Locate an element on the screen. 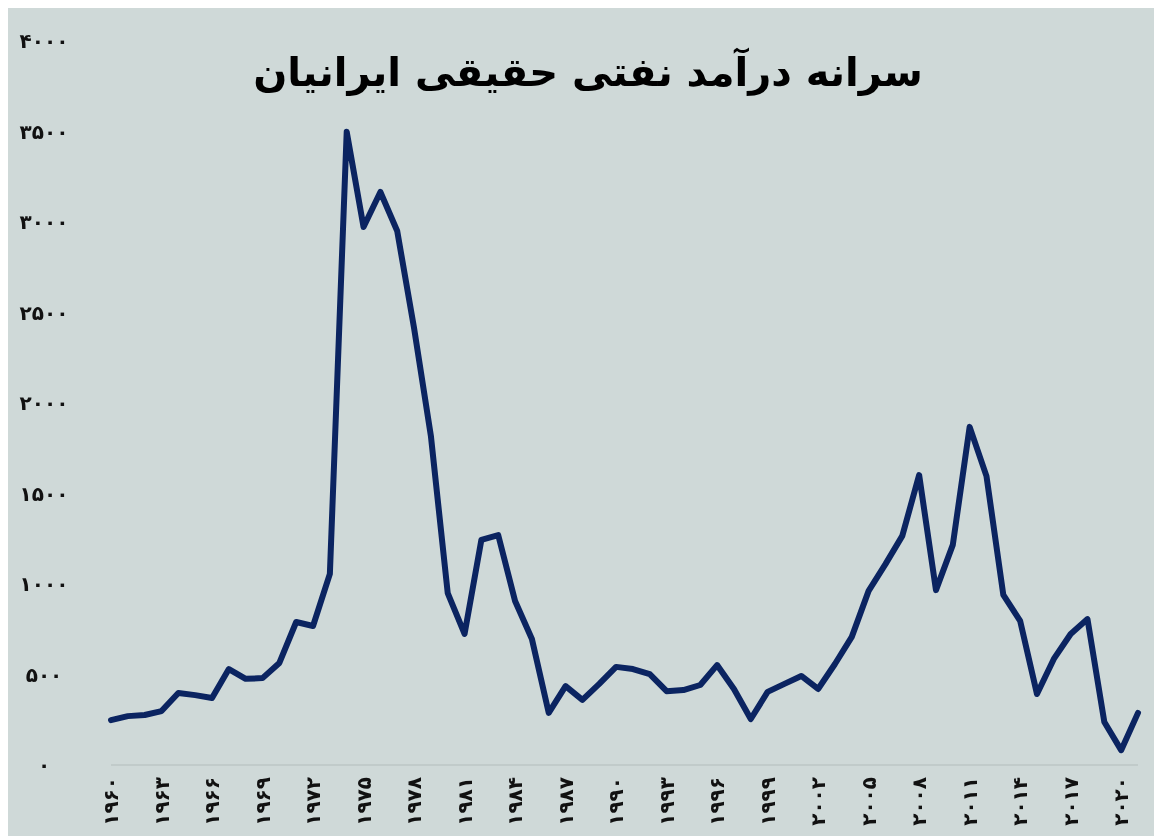 The height and width of the screenshot is (836, 1154). x-tick-label: ۲۰۱۴ is located at coordinates (1020, 801).